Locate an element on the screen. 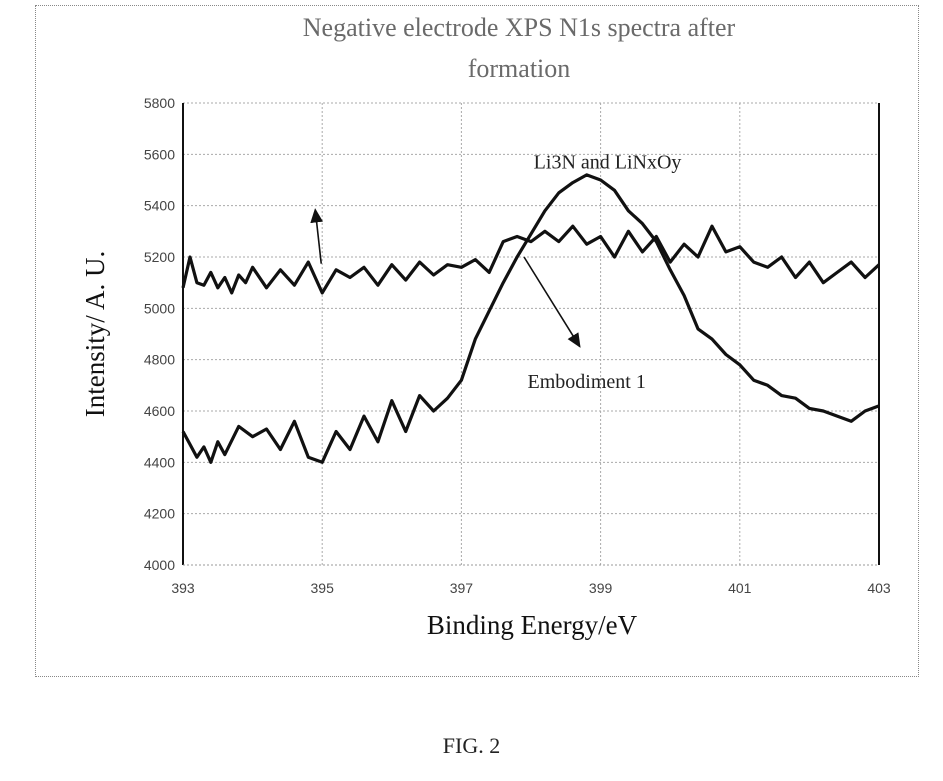  x-tick-label: 393 is located at coordinates (183, 588).